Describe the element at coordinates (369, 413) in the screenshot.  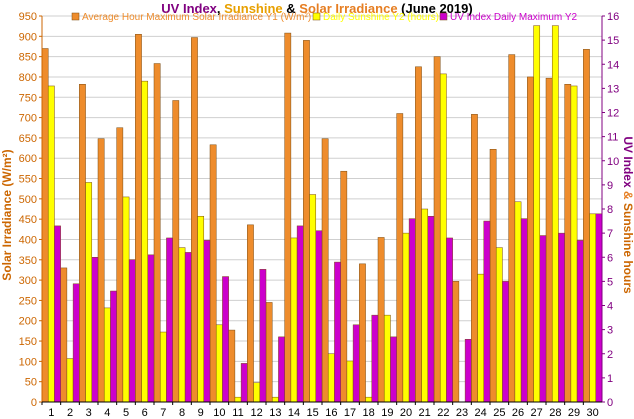
I see `x-tick-label: 18` at that location.